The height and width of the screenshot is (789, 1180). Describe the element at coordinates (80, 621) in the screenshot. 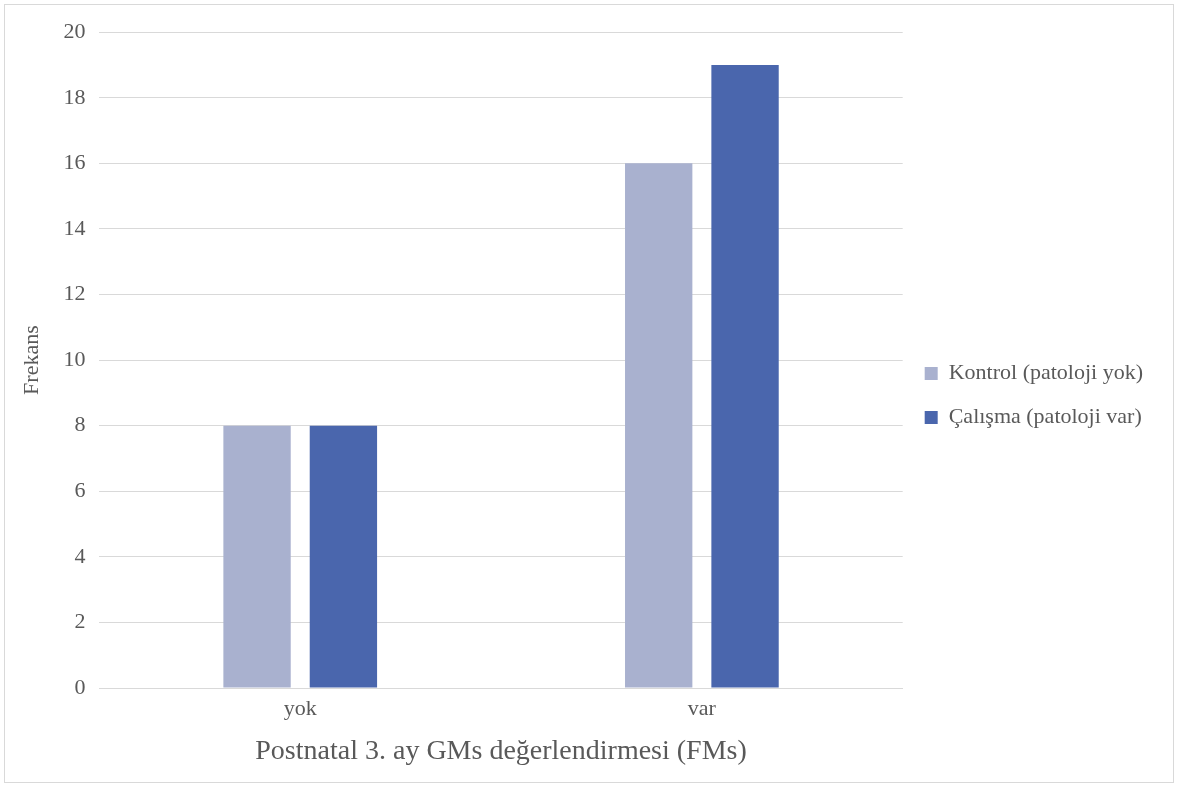

I see `y-tick-label: 2` at that location.